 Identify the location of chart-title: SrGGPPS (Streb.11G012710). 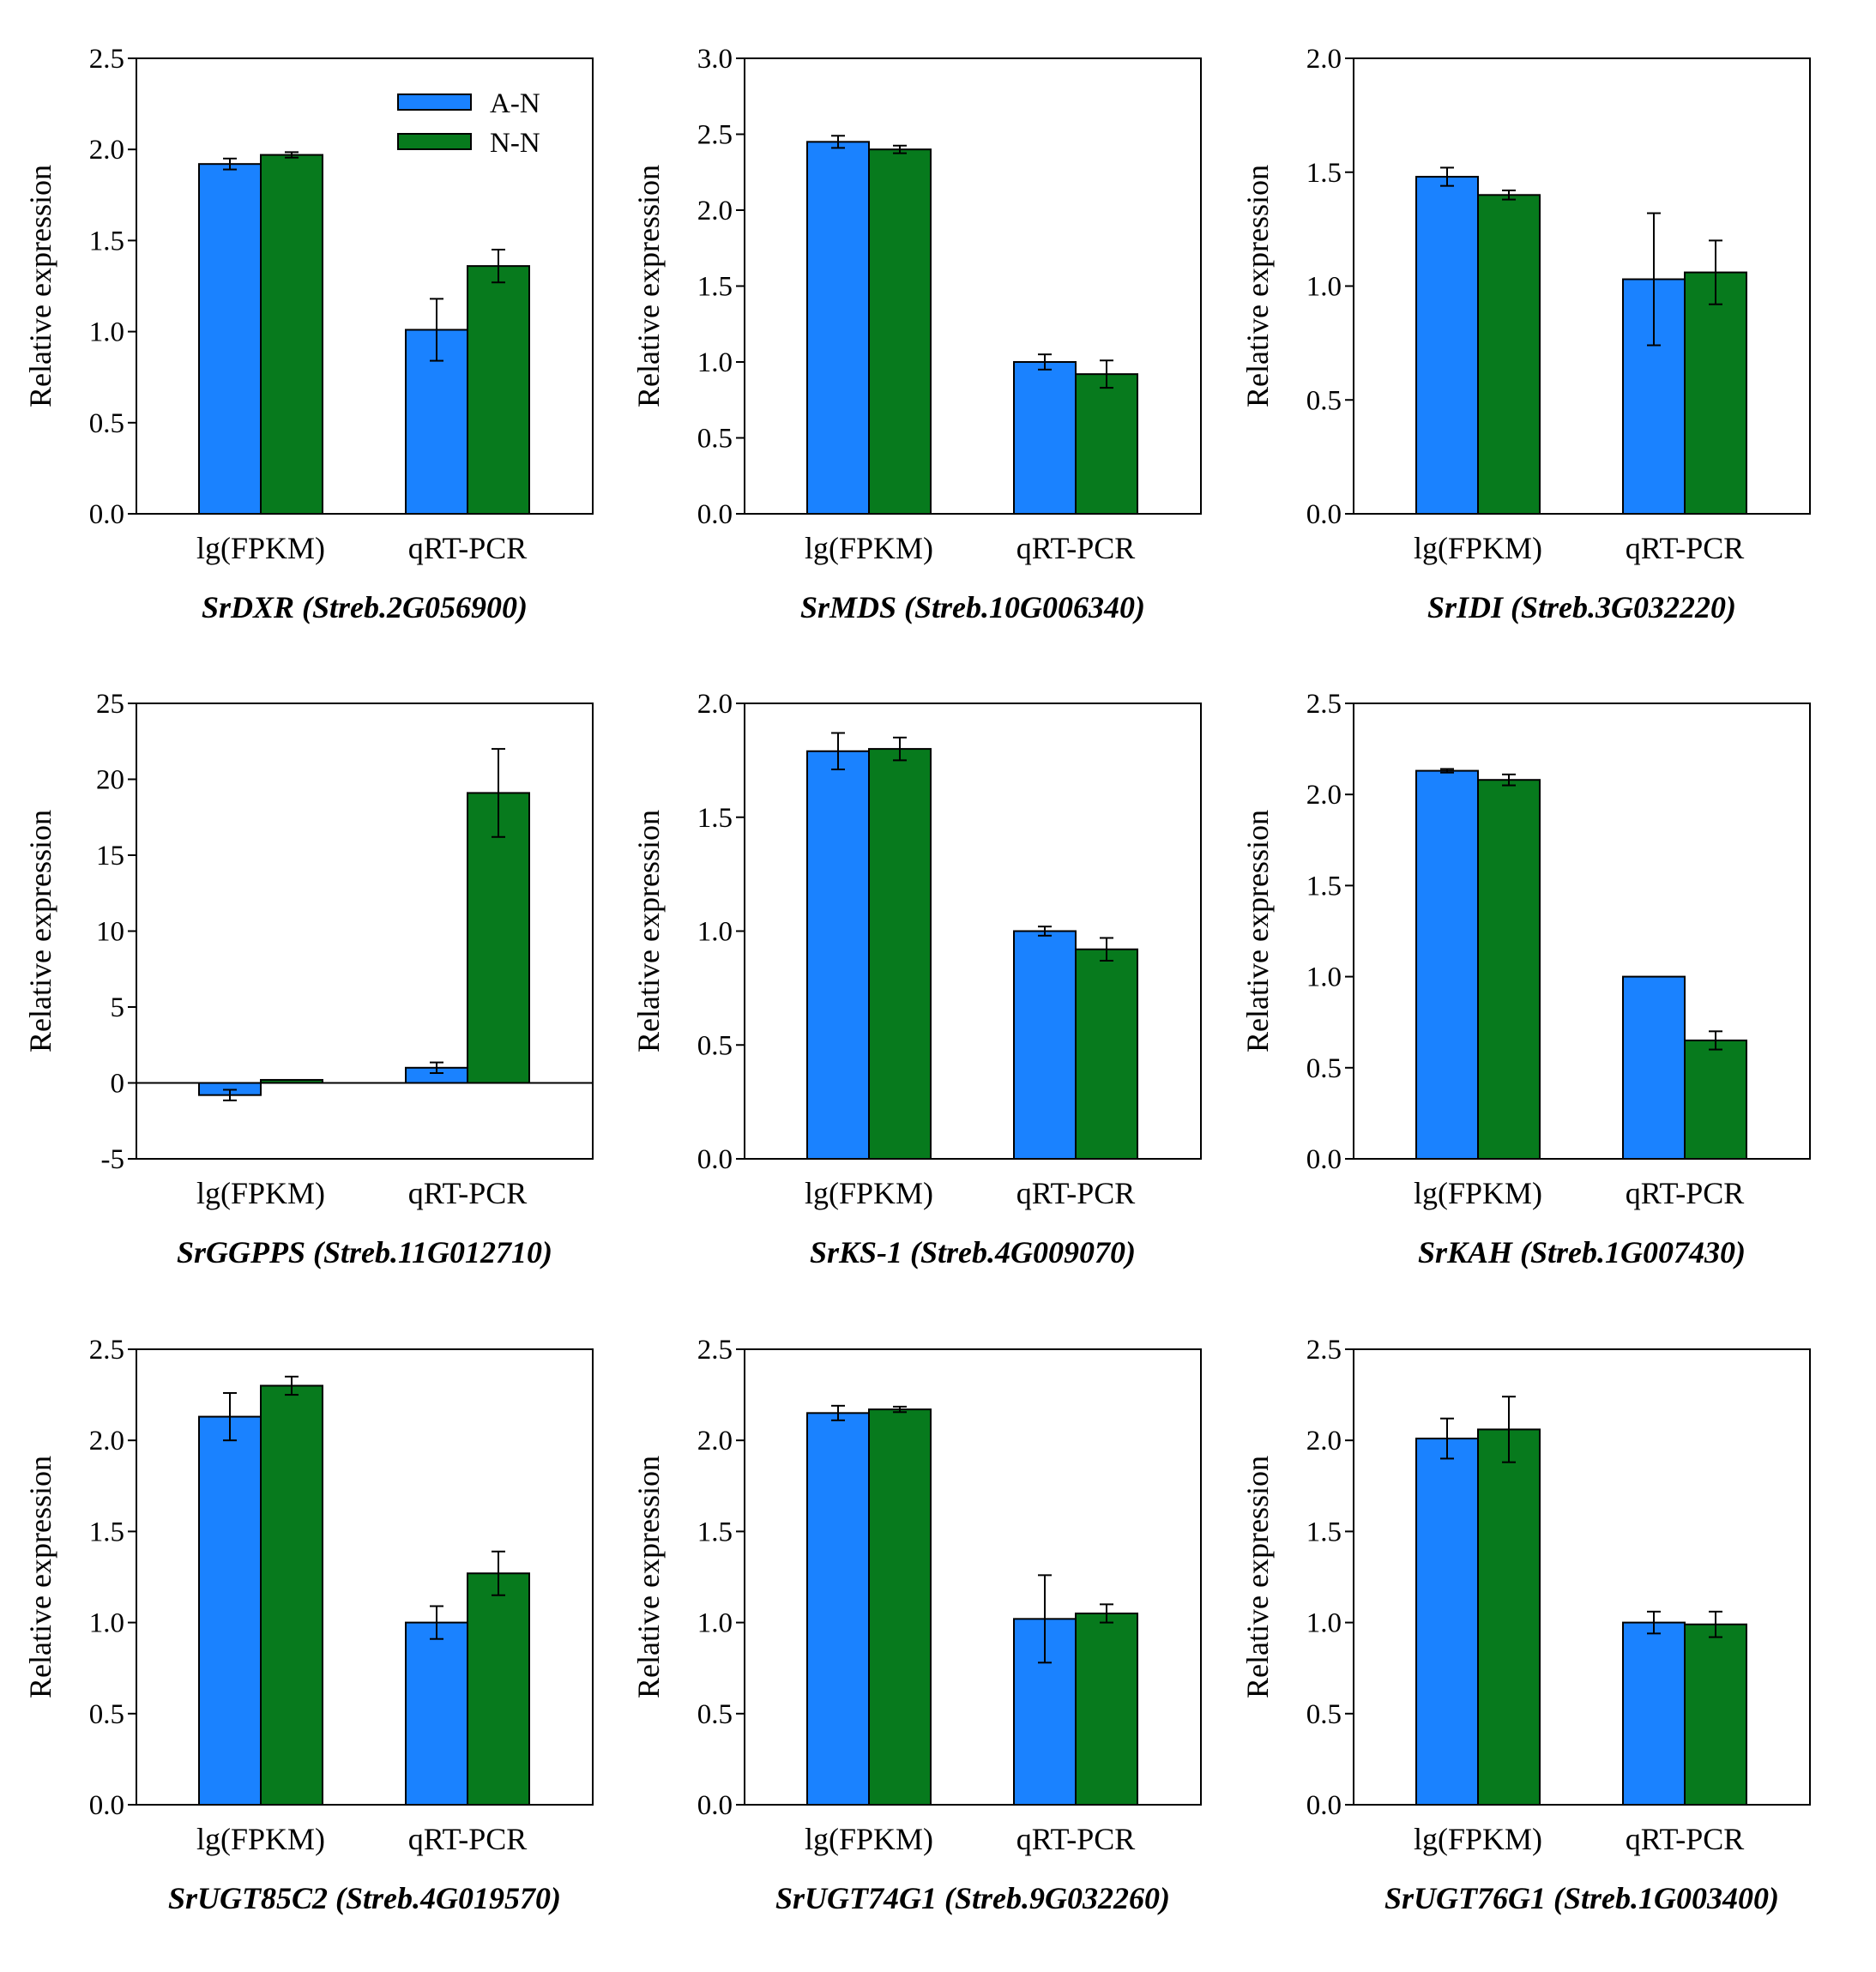
(364, 1252).